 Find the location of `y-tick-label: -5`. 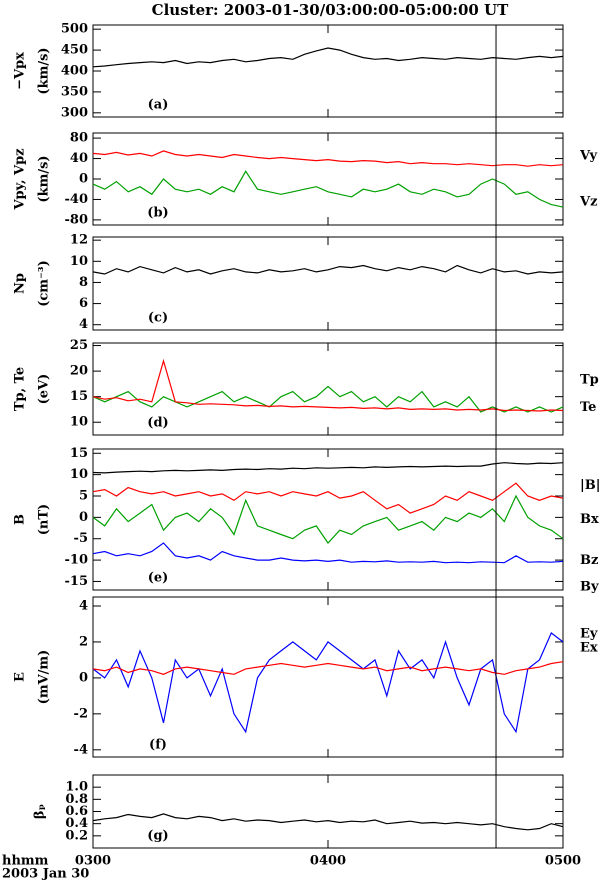

y-tick-label: -5 is located at coordinates (81, 538).